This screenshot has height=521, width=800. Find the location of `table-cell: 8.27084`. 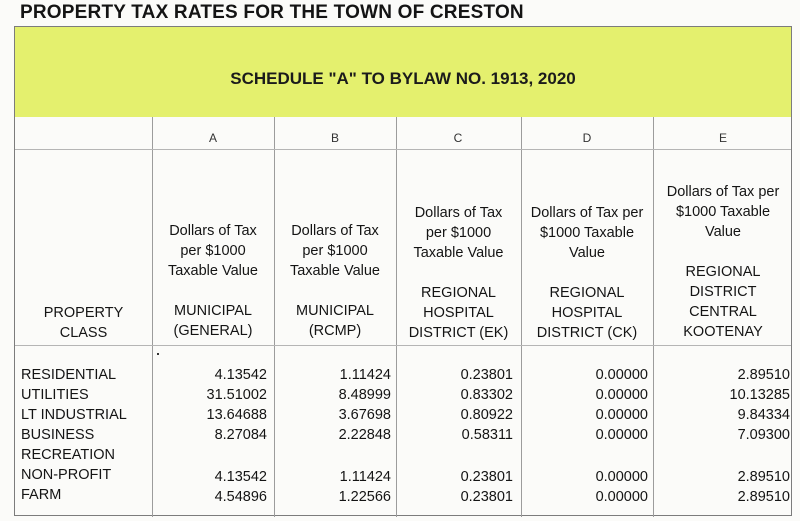

table-cell: 8.27084 is located at coordinates (240, 435).